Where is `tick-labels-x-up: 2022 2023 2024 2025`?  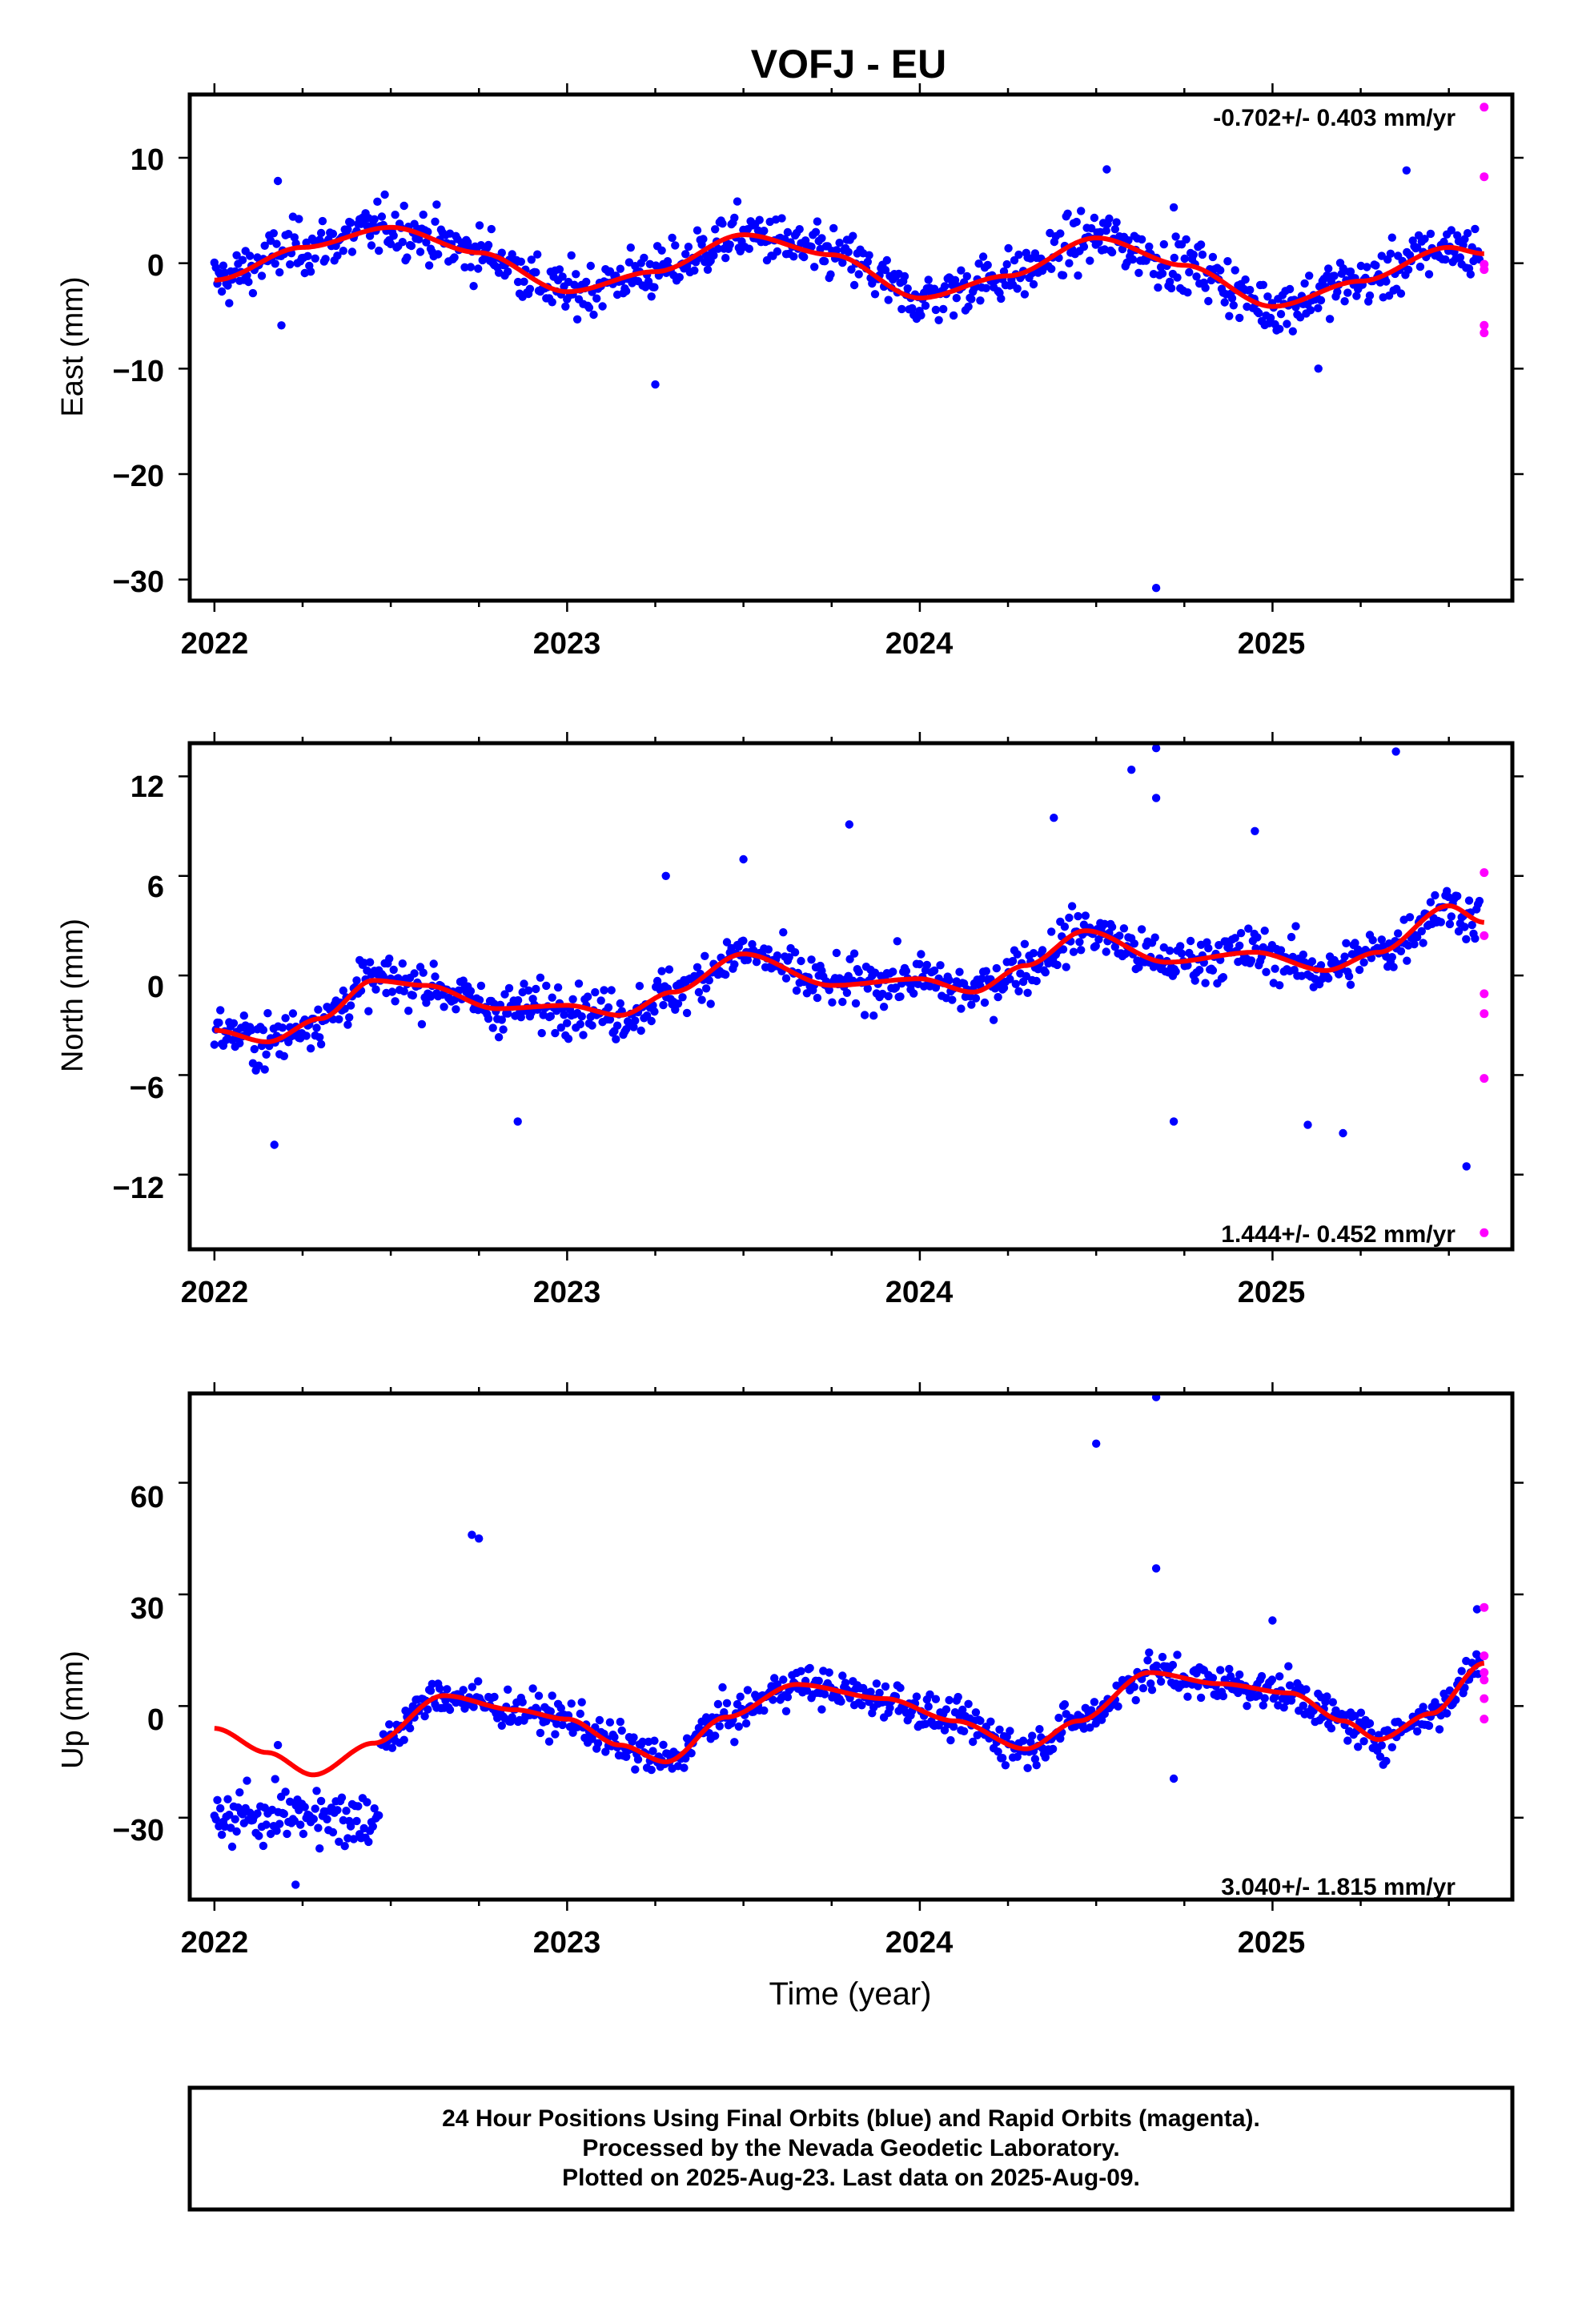 tick-labels-x-up: 2022 2023 2024 2025 is located at coordinates (743, 1943).